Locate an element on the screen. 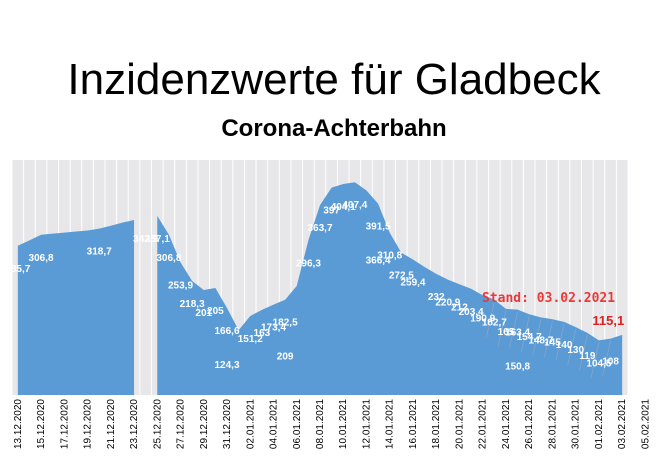 The image size is (668, 471). x-tick-label: 24.01.2021 is located at coordinates (506, 424).